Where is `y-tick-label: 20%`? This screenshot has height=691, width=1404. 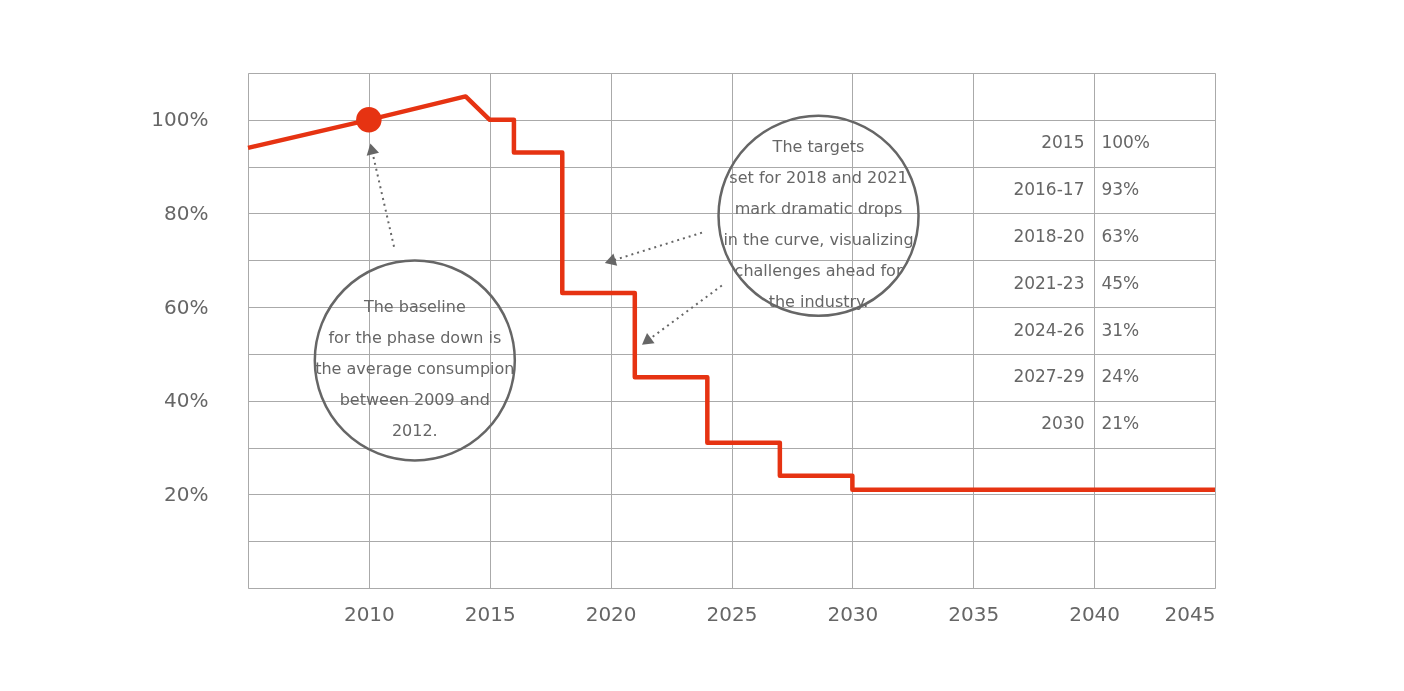 y-tick-label: 20% is located at coordinates (186, 493).